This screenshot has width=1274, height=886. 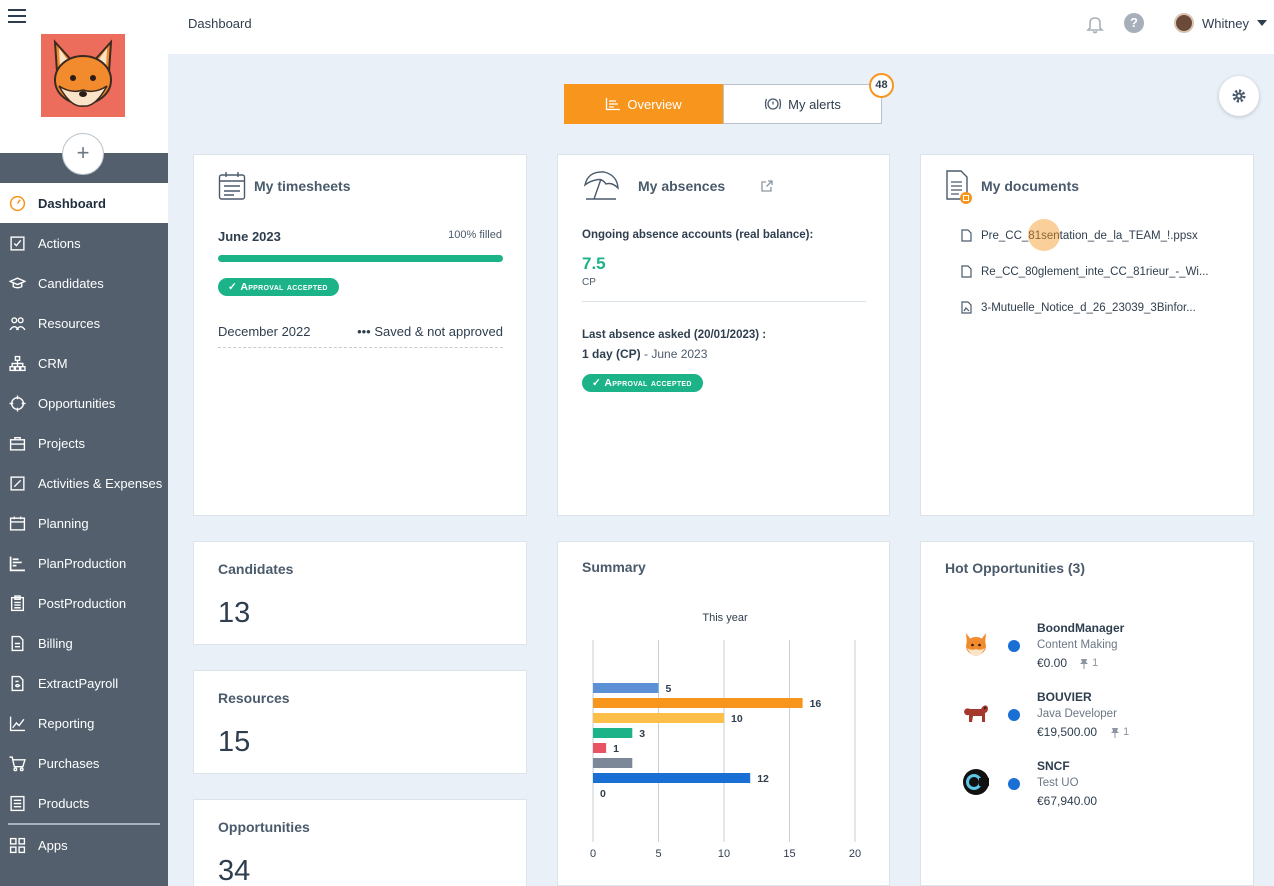 What do you see at coordinates (84, 603) in the screenshot?
I see `sidebar-item-postproduction: PostProduction` at bounding box center [84, 603].